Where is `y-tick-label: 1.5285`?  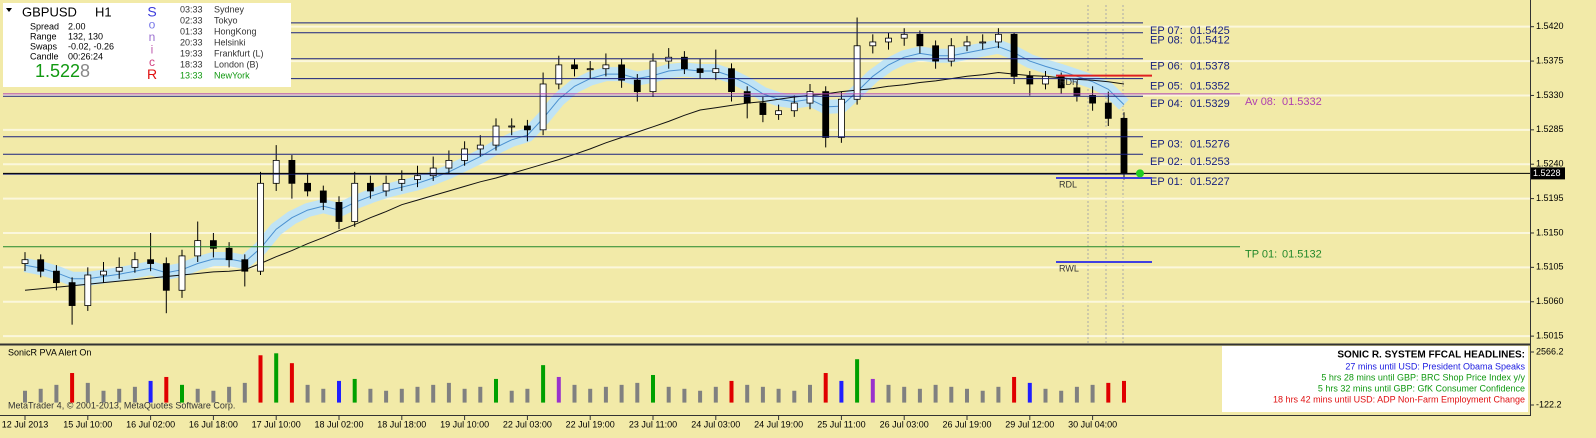 y-tick-label: 1.5285 is located at coordinates (1550, 129).